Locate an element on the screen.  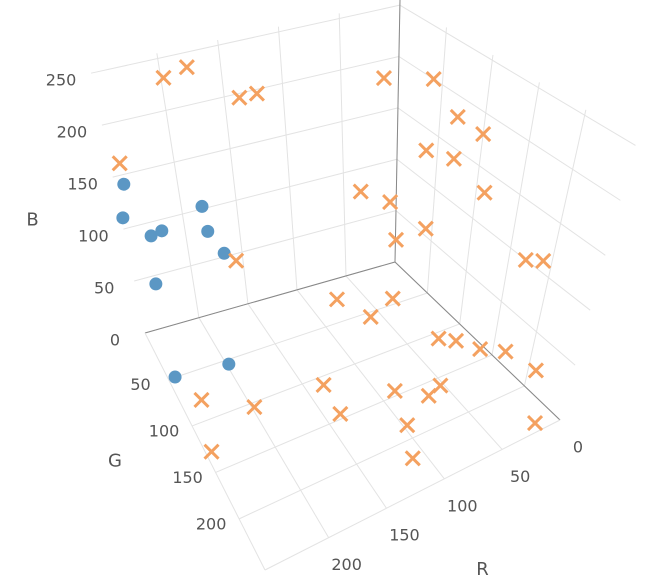
x-tick-label: 200 is located at coordinates (346, 564).